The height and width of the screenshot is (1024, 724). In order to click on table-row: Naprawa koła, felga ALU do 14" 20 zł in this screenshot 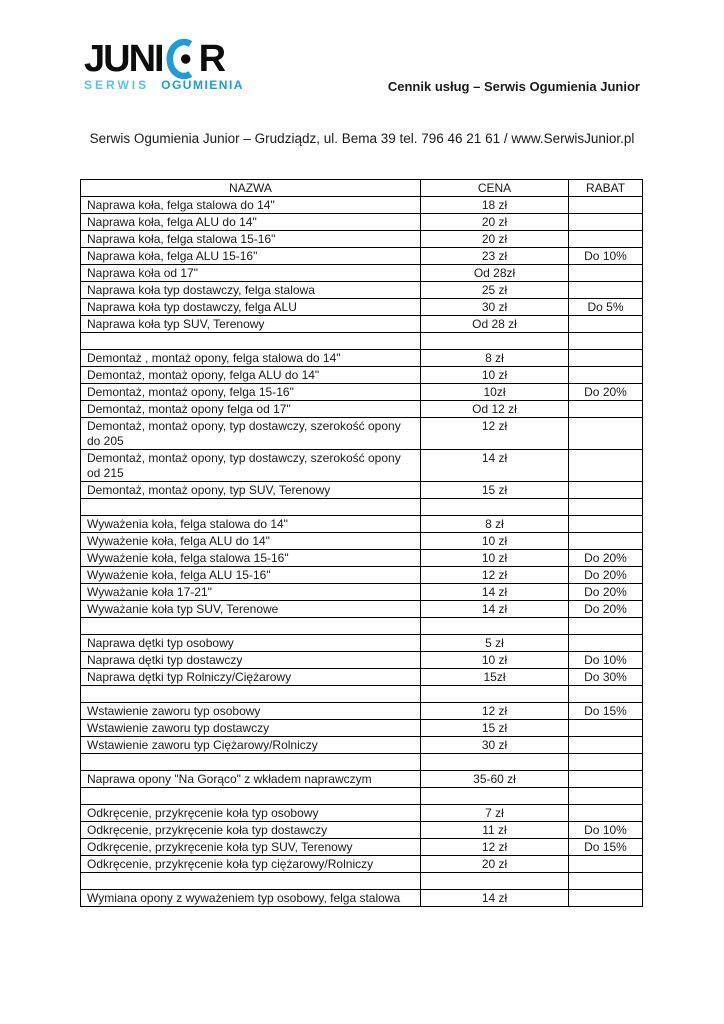, I will do `click(361, 222)`.